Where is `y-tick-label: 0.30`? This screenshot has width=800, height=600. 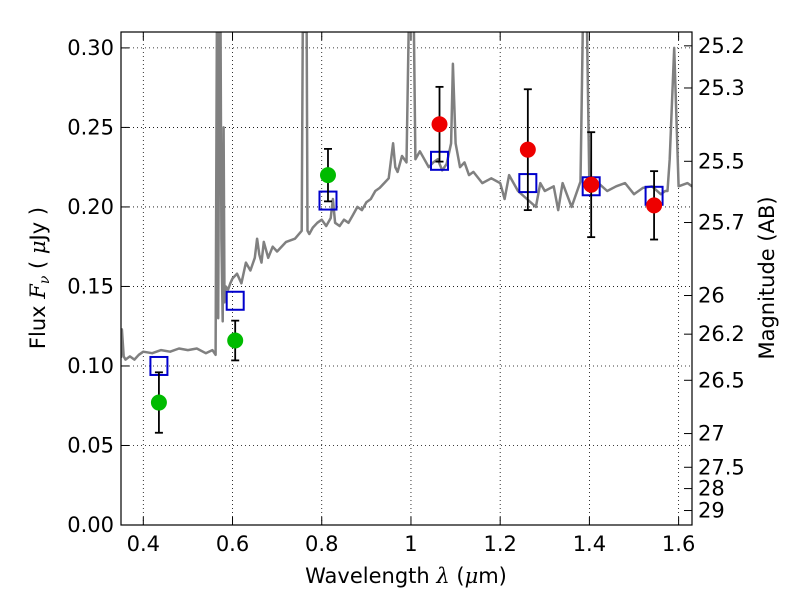 y-tick-label: 0.30 is located at coordinates (90, 48).